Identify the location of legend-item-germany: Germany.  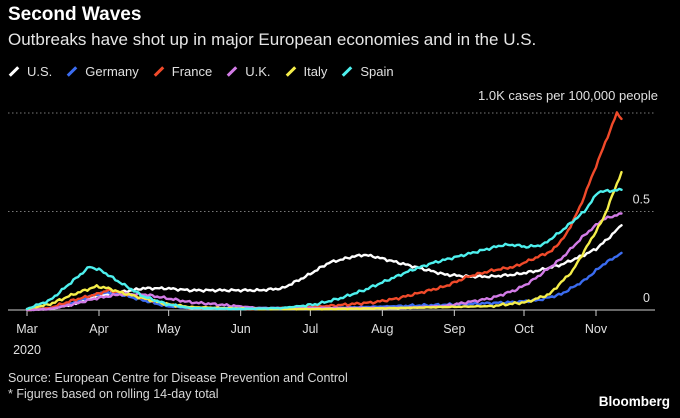
(102, 71).